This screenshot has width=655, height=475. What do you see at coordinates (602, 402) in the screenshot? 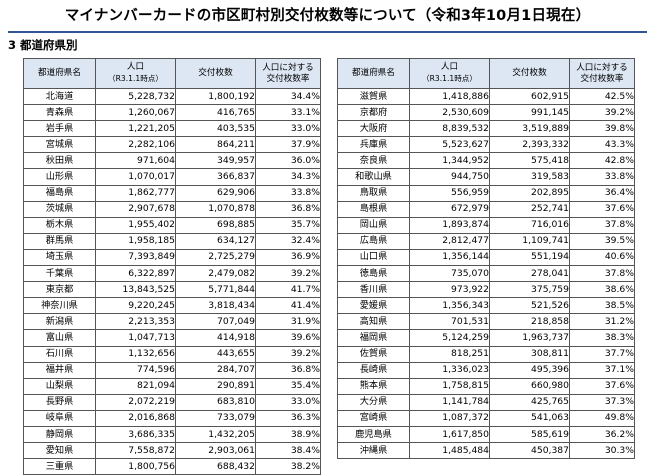
I see `issue-rate-cell: 37.3%` at bounding box center [602, 402].